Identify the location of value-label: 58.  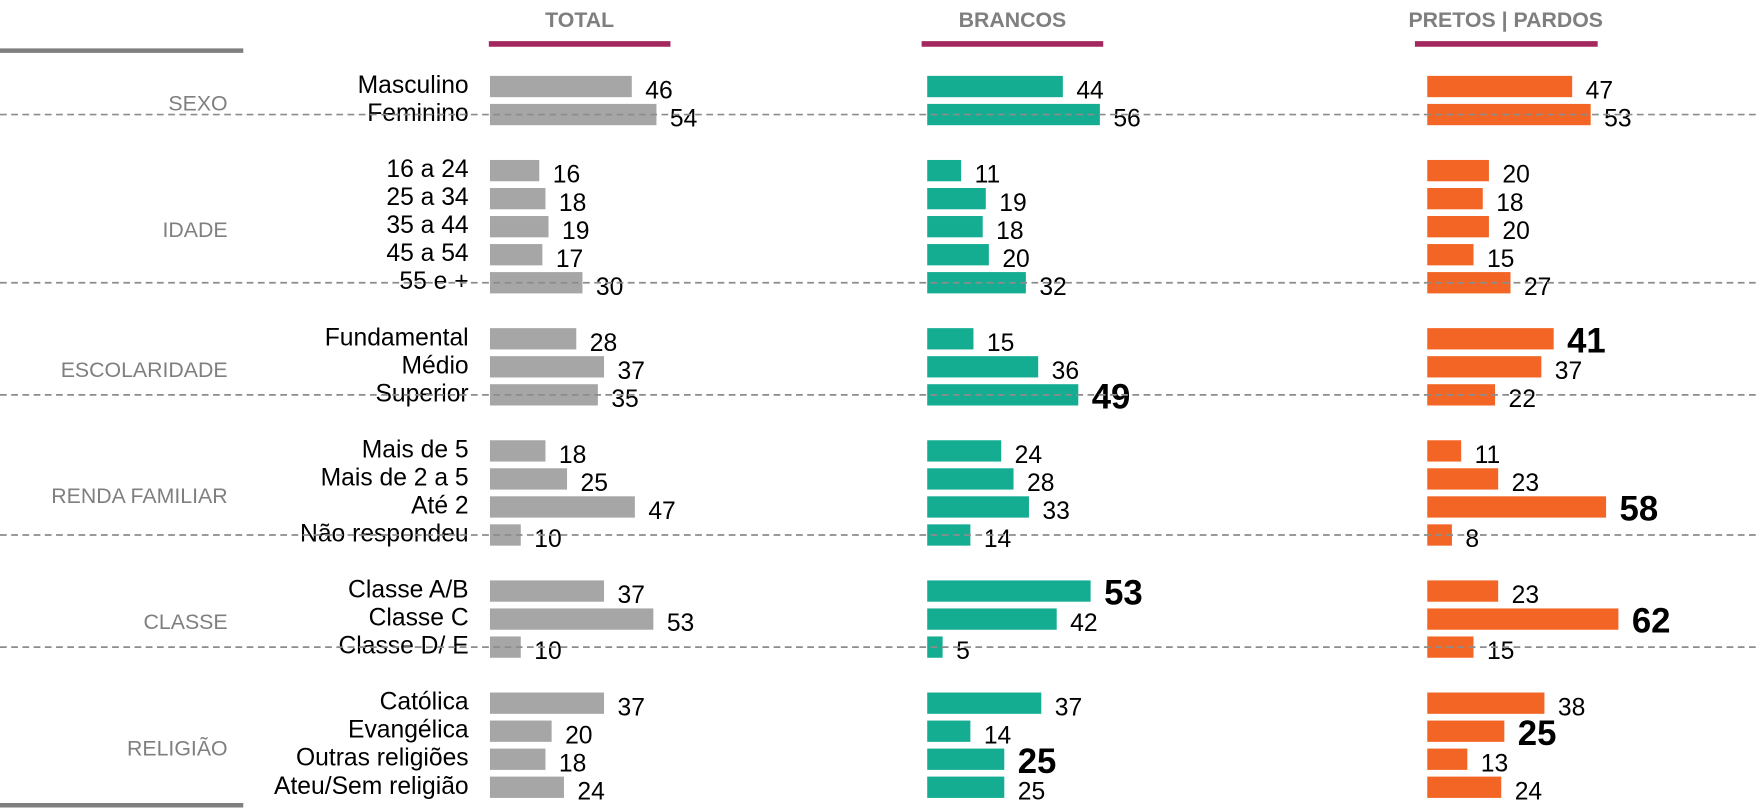
(1639, 510).